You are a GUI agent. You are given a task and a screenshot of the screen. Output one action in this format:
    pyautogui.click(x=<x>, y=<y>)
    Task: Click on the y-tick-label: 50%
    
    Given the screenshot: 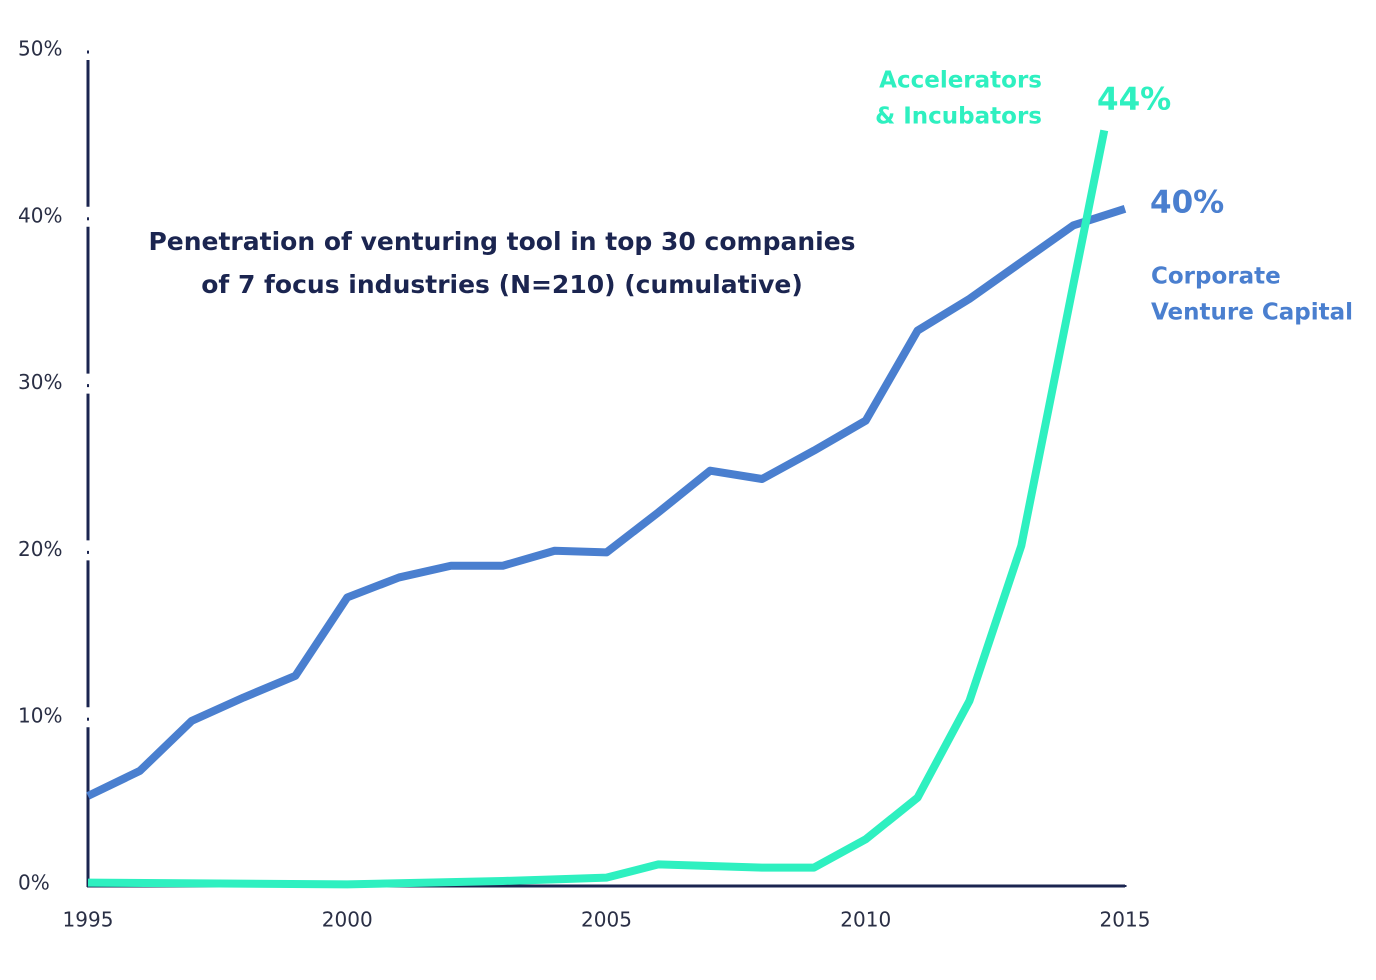 What is the action you would take?
    pyautogui.click(x=40, y=49)
    